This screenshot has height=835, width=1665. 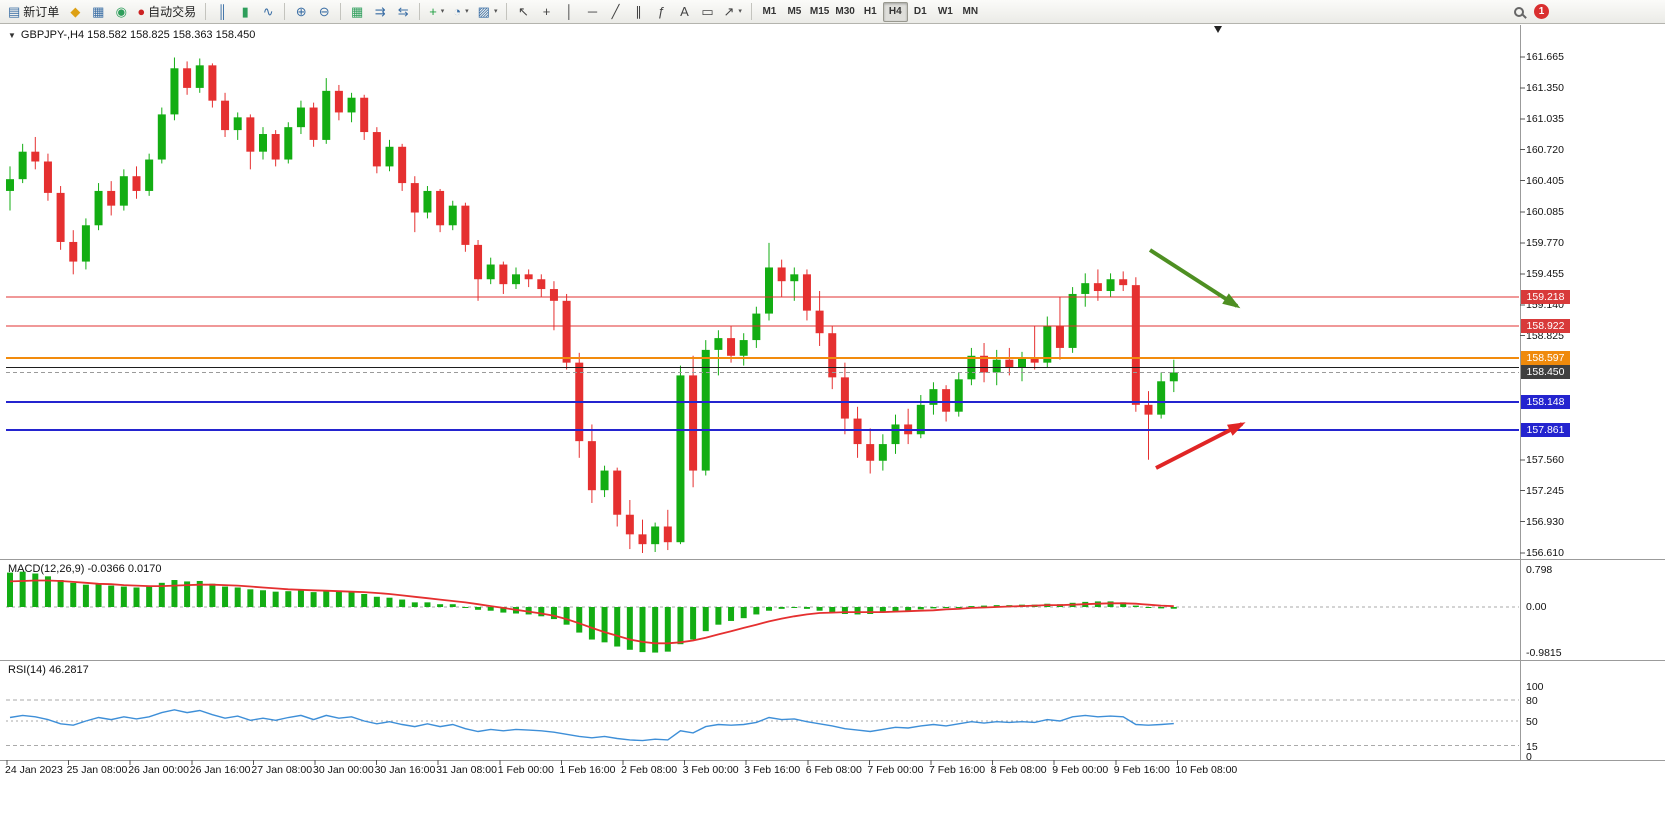 I want to click on market-watch-icon-icon: ◆, so click(x=75, y=11).